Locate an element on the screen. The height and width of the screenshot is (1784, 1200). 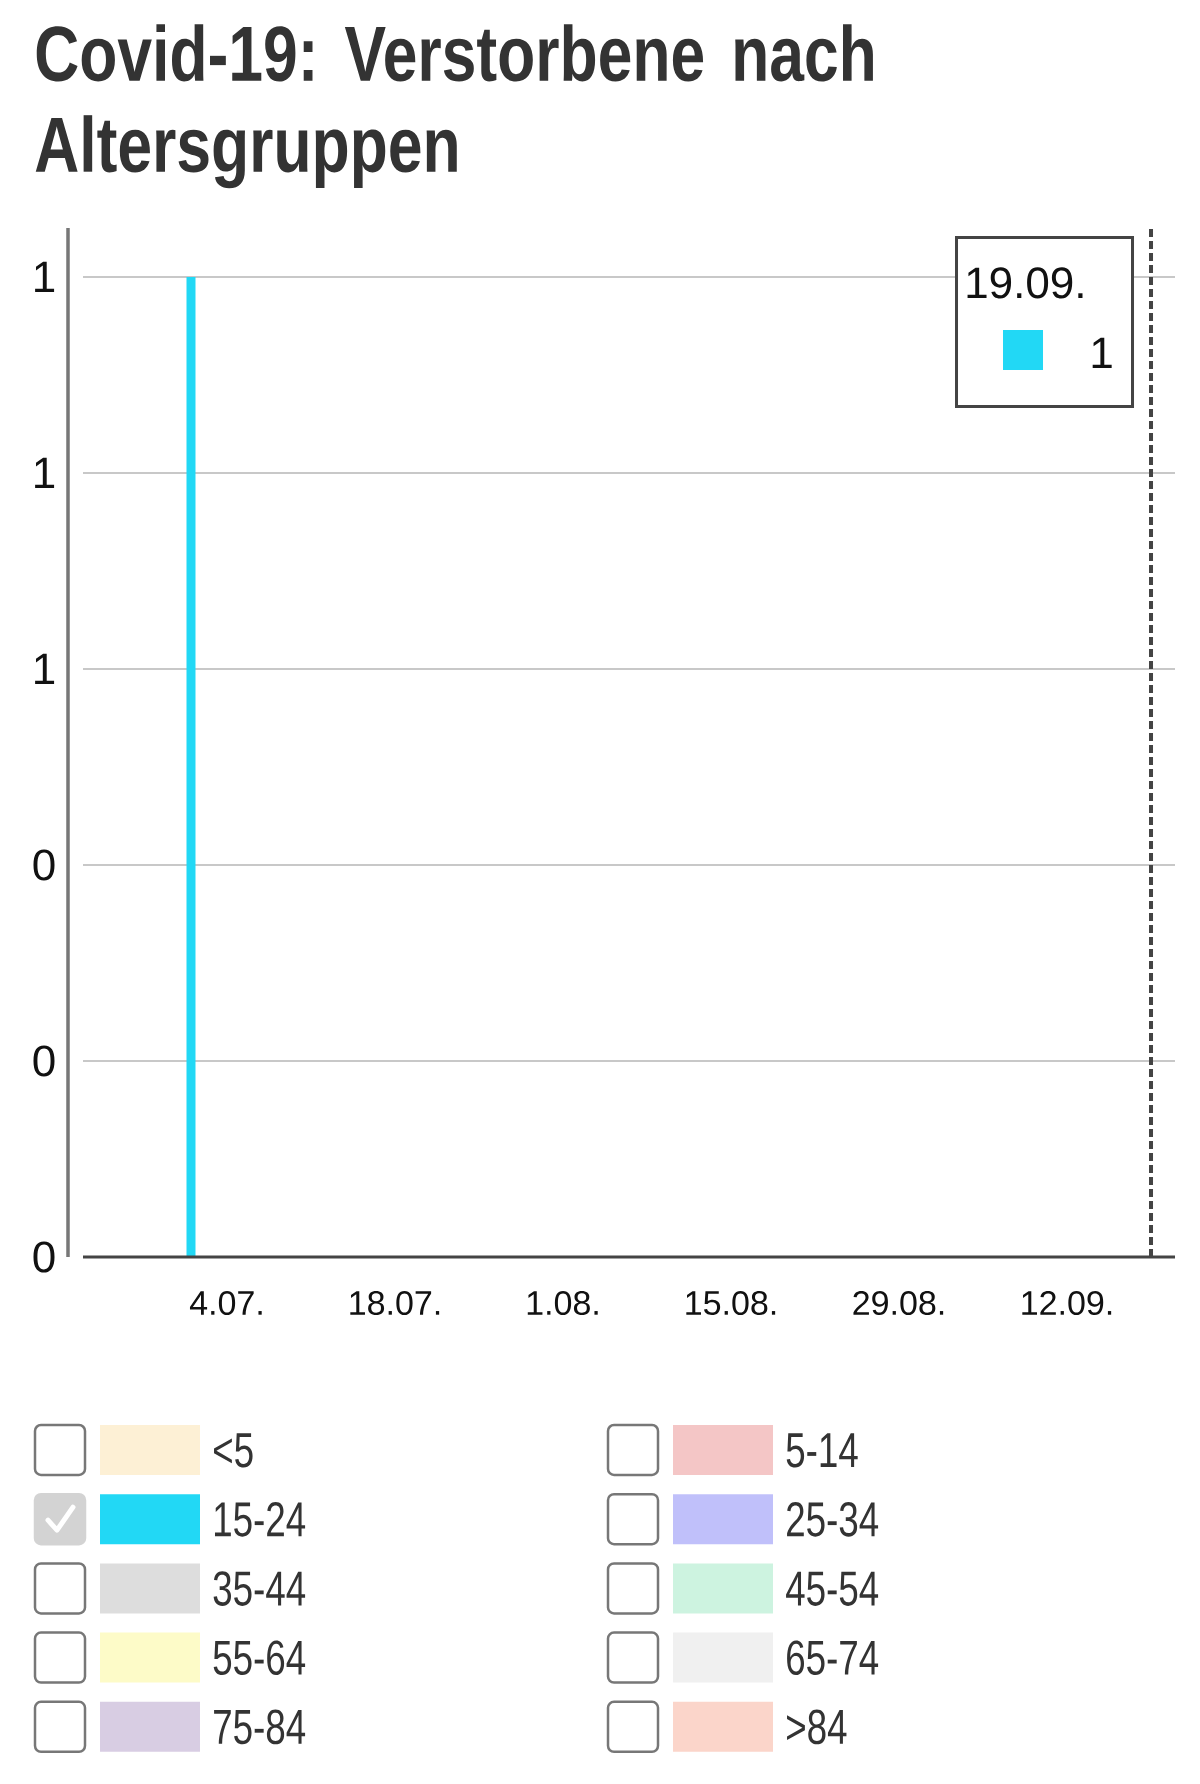
legend-label: 15-24 is located at coordinates (260, 1519).